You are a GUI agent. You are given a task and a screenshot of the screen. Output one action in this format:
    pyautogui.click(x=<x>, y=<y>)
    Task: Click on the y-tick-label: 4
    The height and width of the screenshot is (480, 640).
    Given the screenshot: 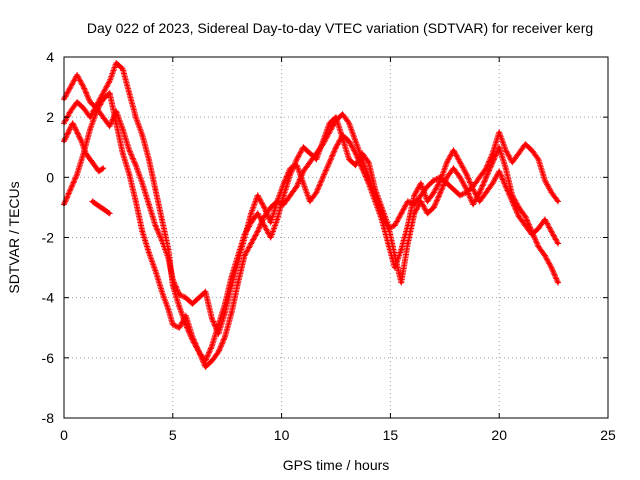 What is the action you would take?
    pyautogui.click(x=50, y=57)
    